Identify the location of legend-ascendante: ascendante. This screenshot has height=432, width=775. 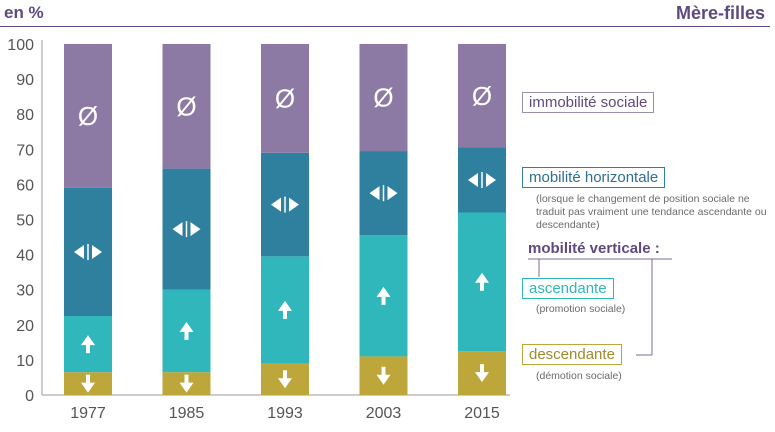
(568, 288).